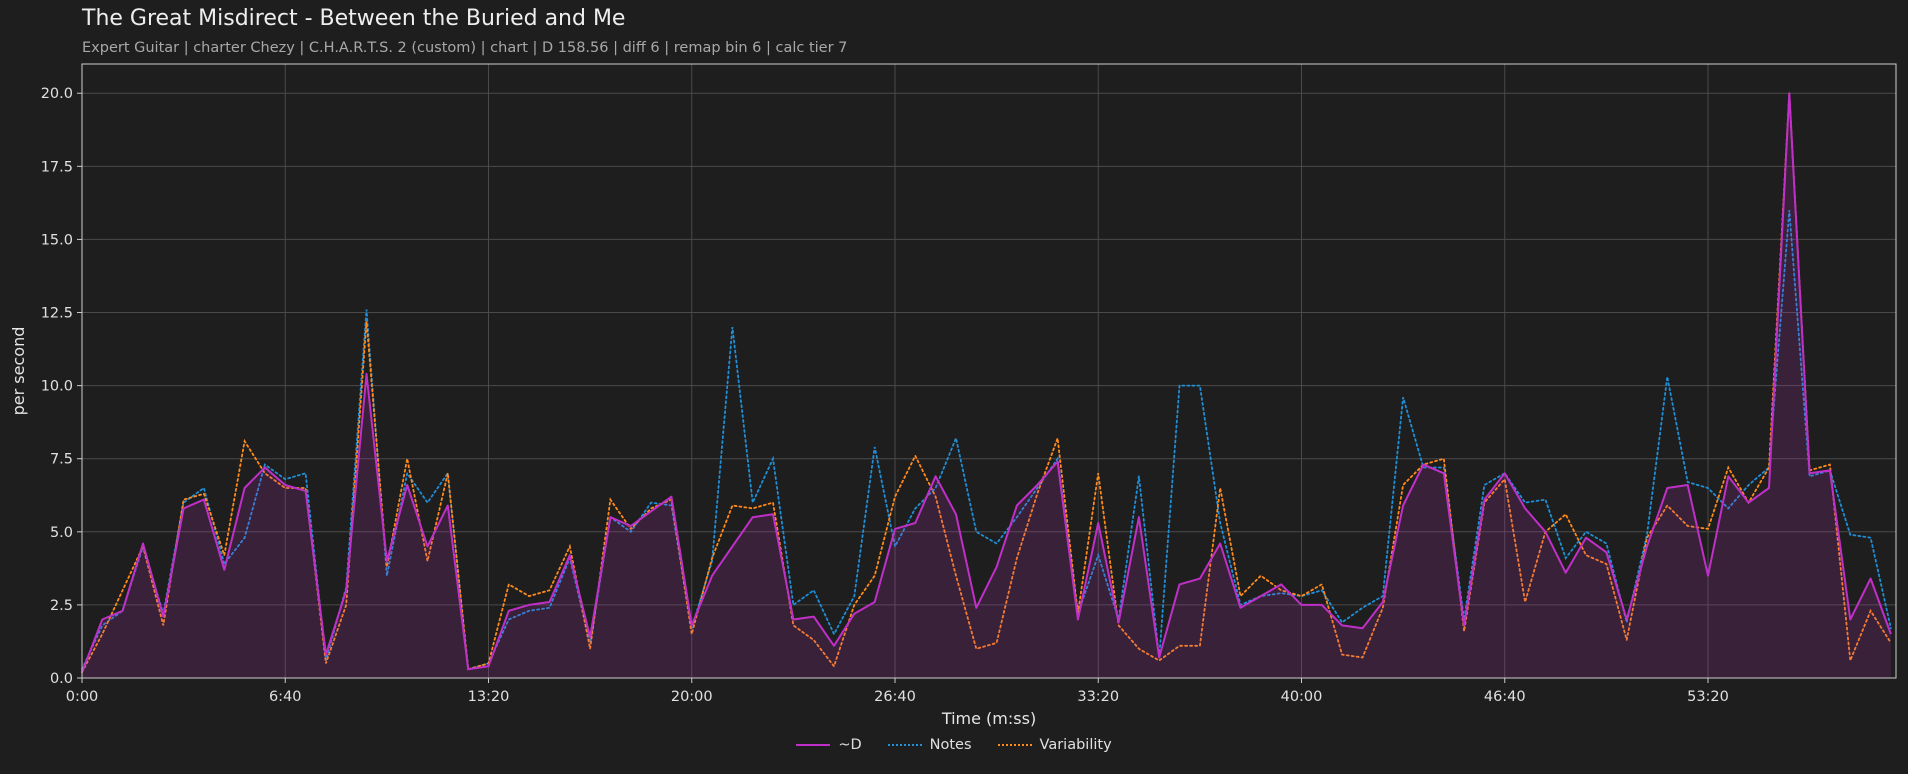 The height and width of the screenshot is (774, 1908). What do you see at coordinates (57, 387) in the screenshot?
I see `y-tick-label: 10.0` at bounding box center [57, 387].